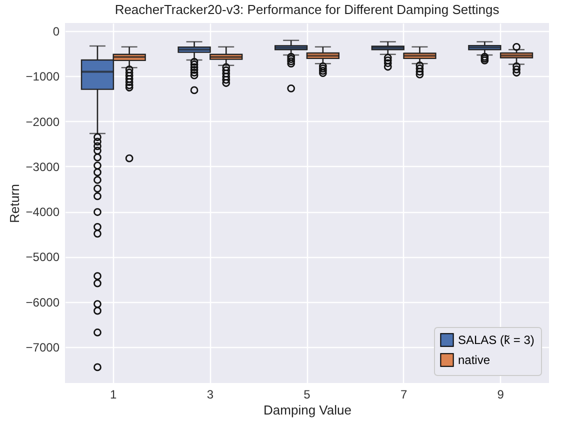  I want to click on y-tick-label: −6000, so click(43, 302).